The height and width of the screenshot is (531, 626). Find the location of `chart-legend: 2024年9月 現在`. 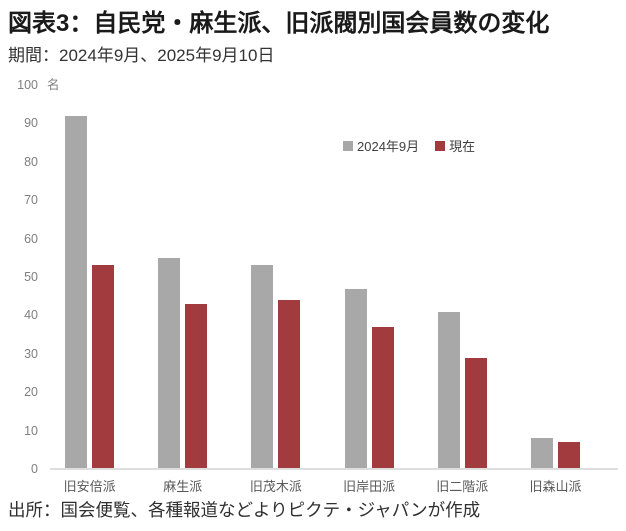

chart-legend: 2024年9月 現在 is located at coordinates (409, 145).